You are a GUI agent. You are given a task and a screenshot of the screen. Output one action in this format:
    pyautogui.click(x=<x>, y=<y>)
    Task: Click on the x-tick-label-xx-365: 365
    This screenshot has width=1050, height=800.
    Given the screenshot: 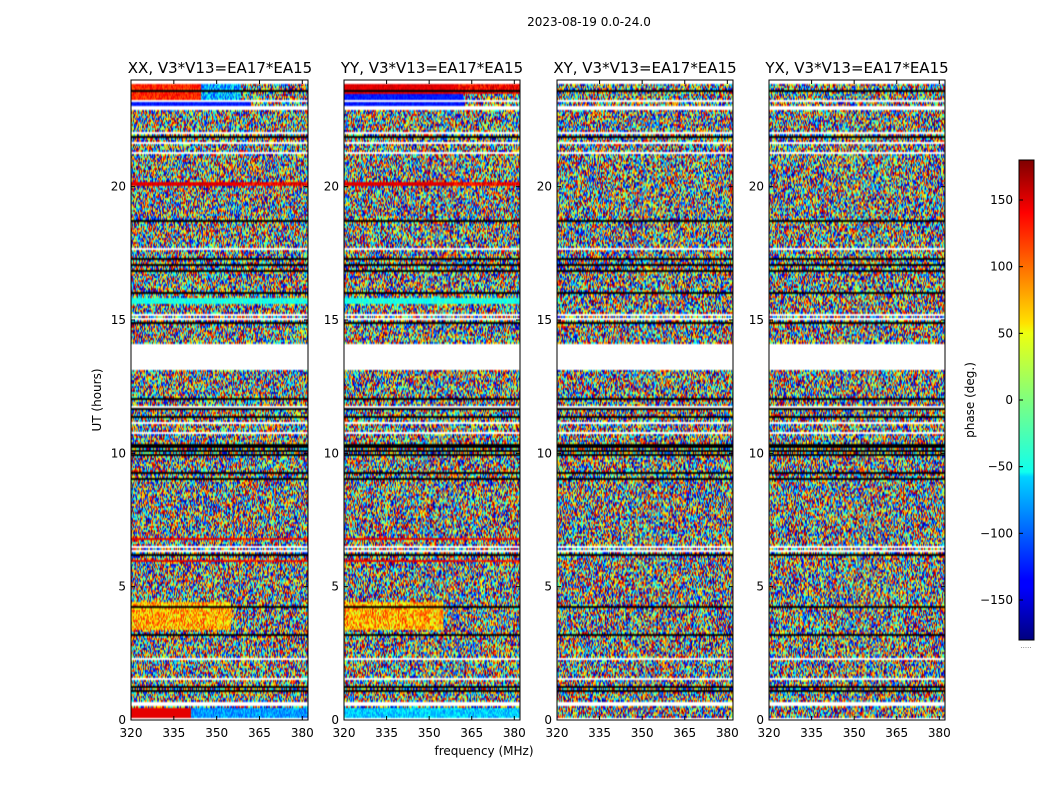 What is the action you would take?
    pyautogui.click(x=259, y=733)
    